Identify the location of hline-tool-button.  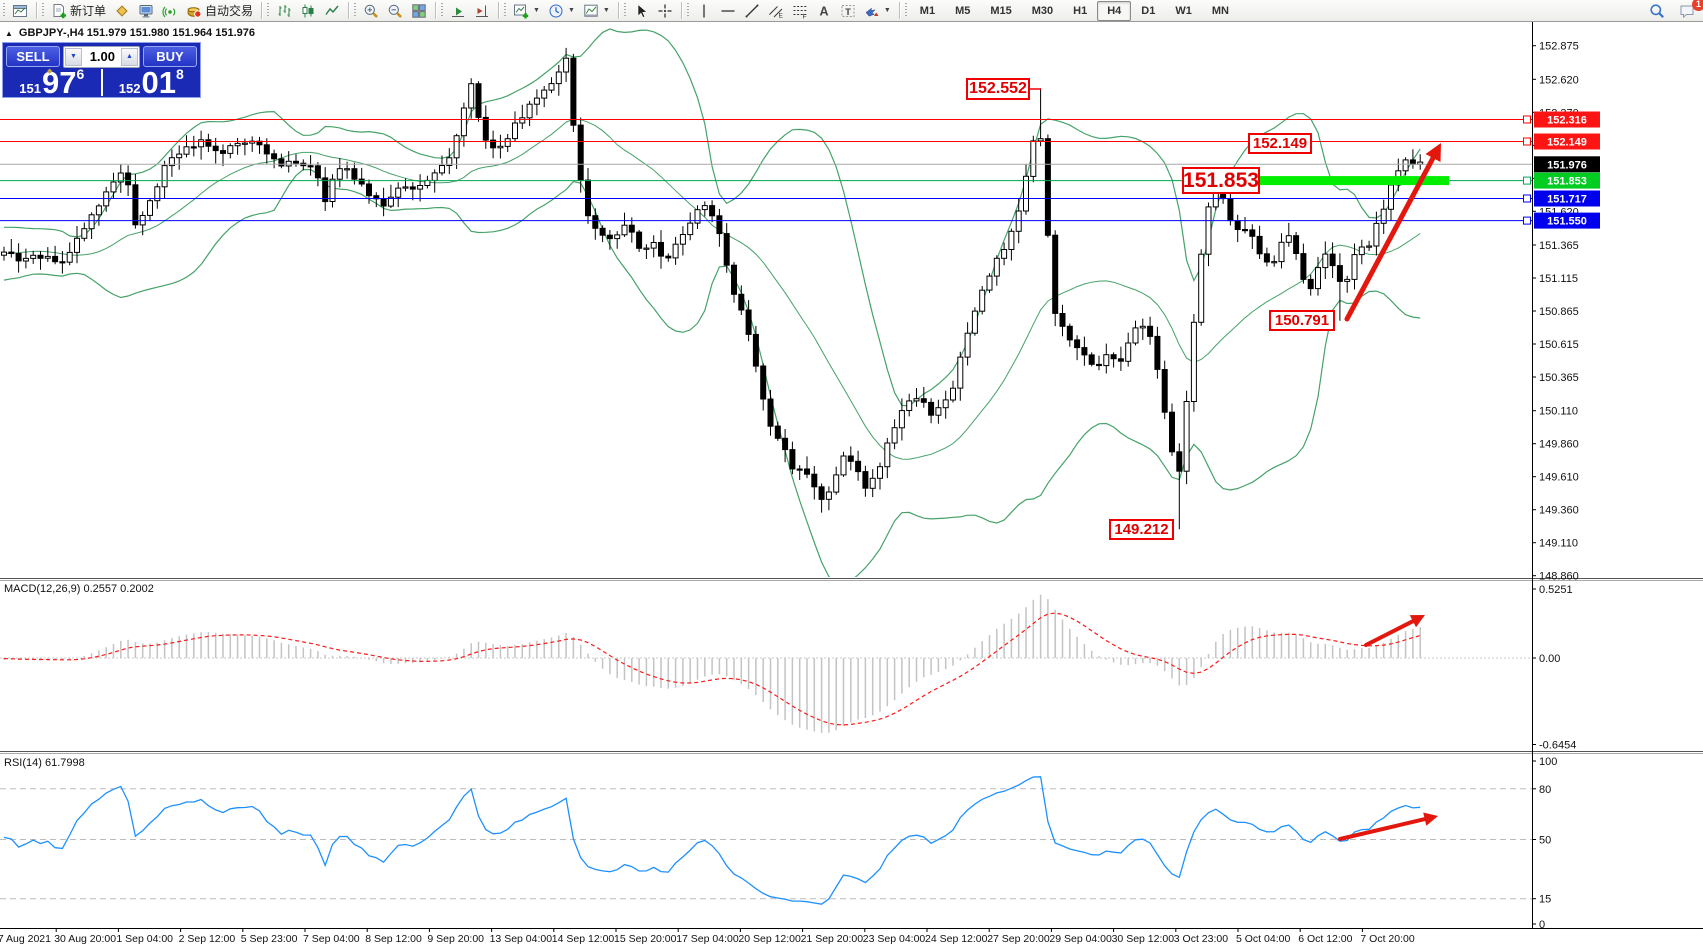
(728, 11).